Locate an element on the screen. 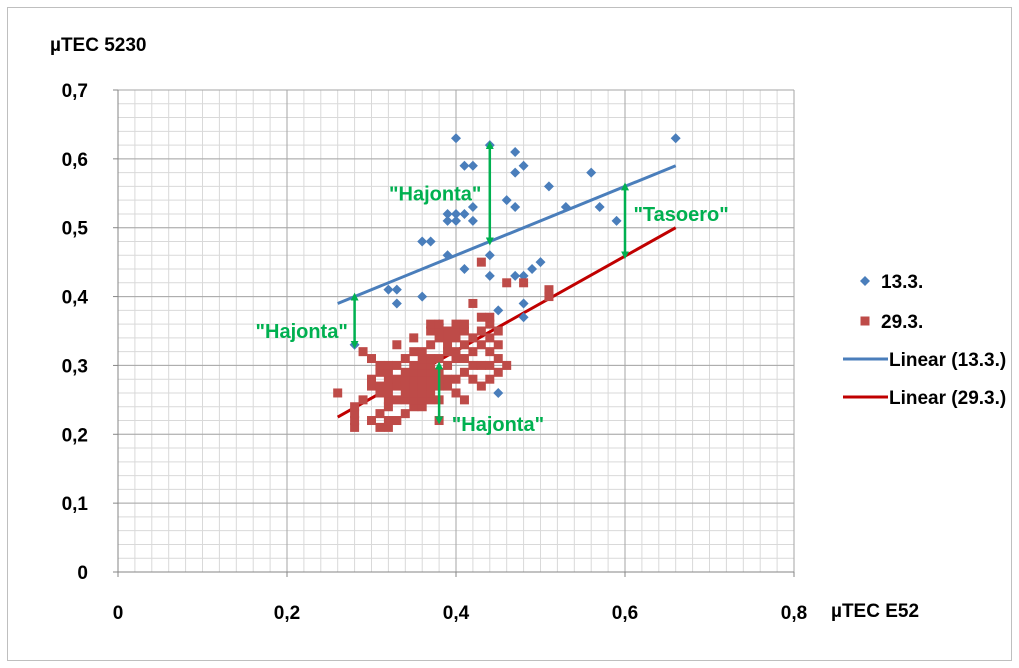  y-axis-title: µTEC 5230 is located at coordinates (98, 45).